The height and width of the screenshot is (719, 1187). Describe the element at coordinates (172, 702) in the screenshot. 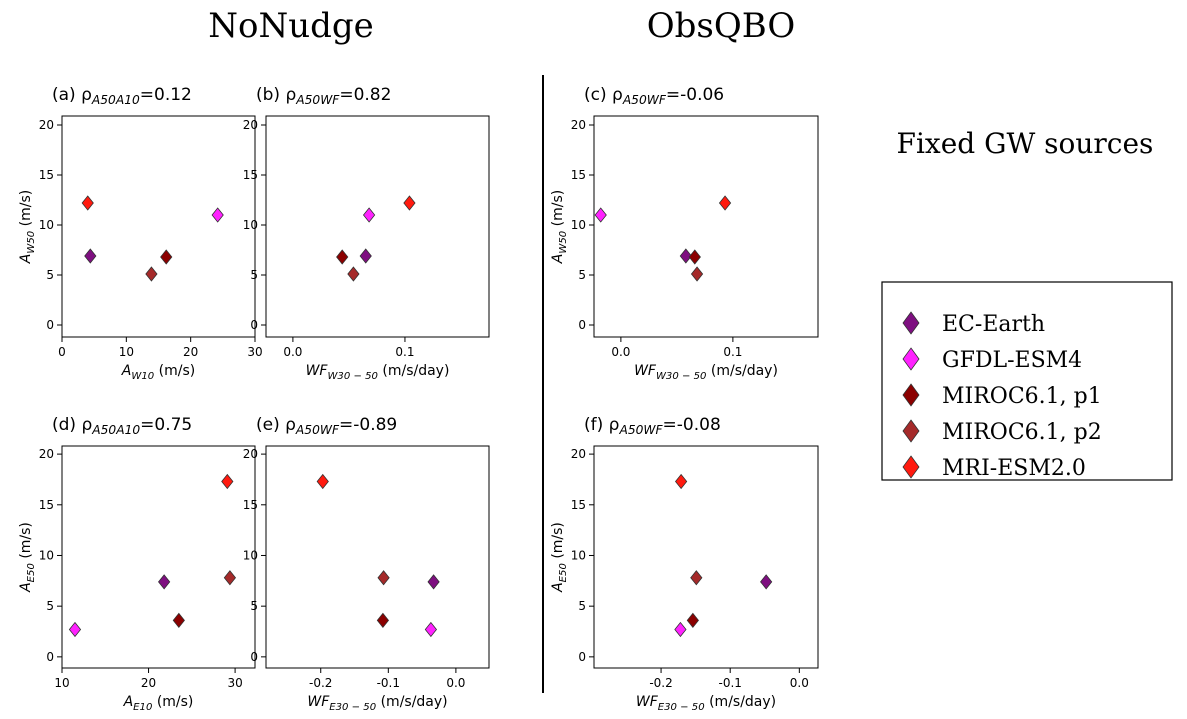

I see `x-axis-label-suffix: (m/s)` at that location.